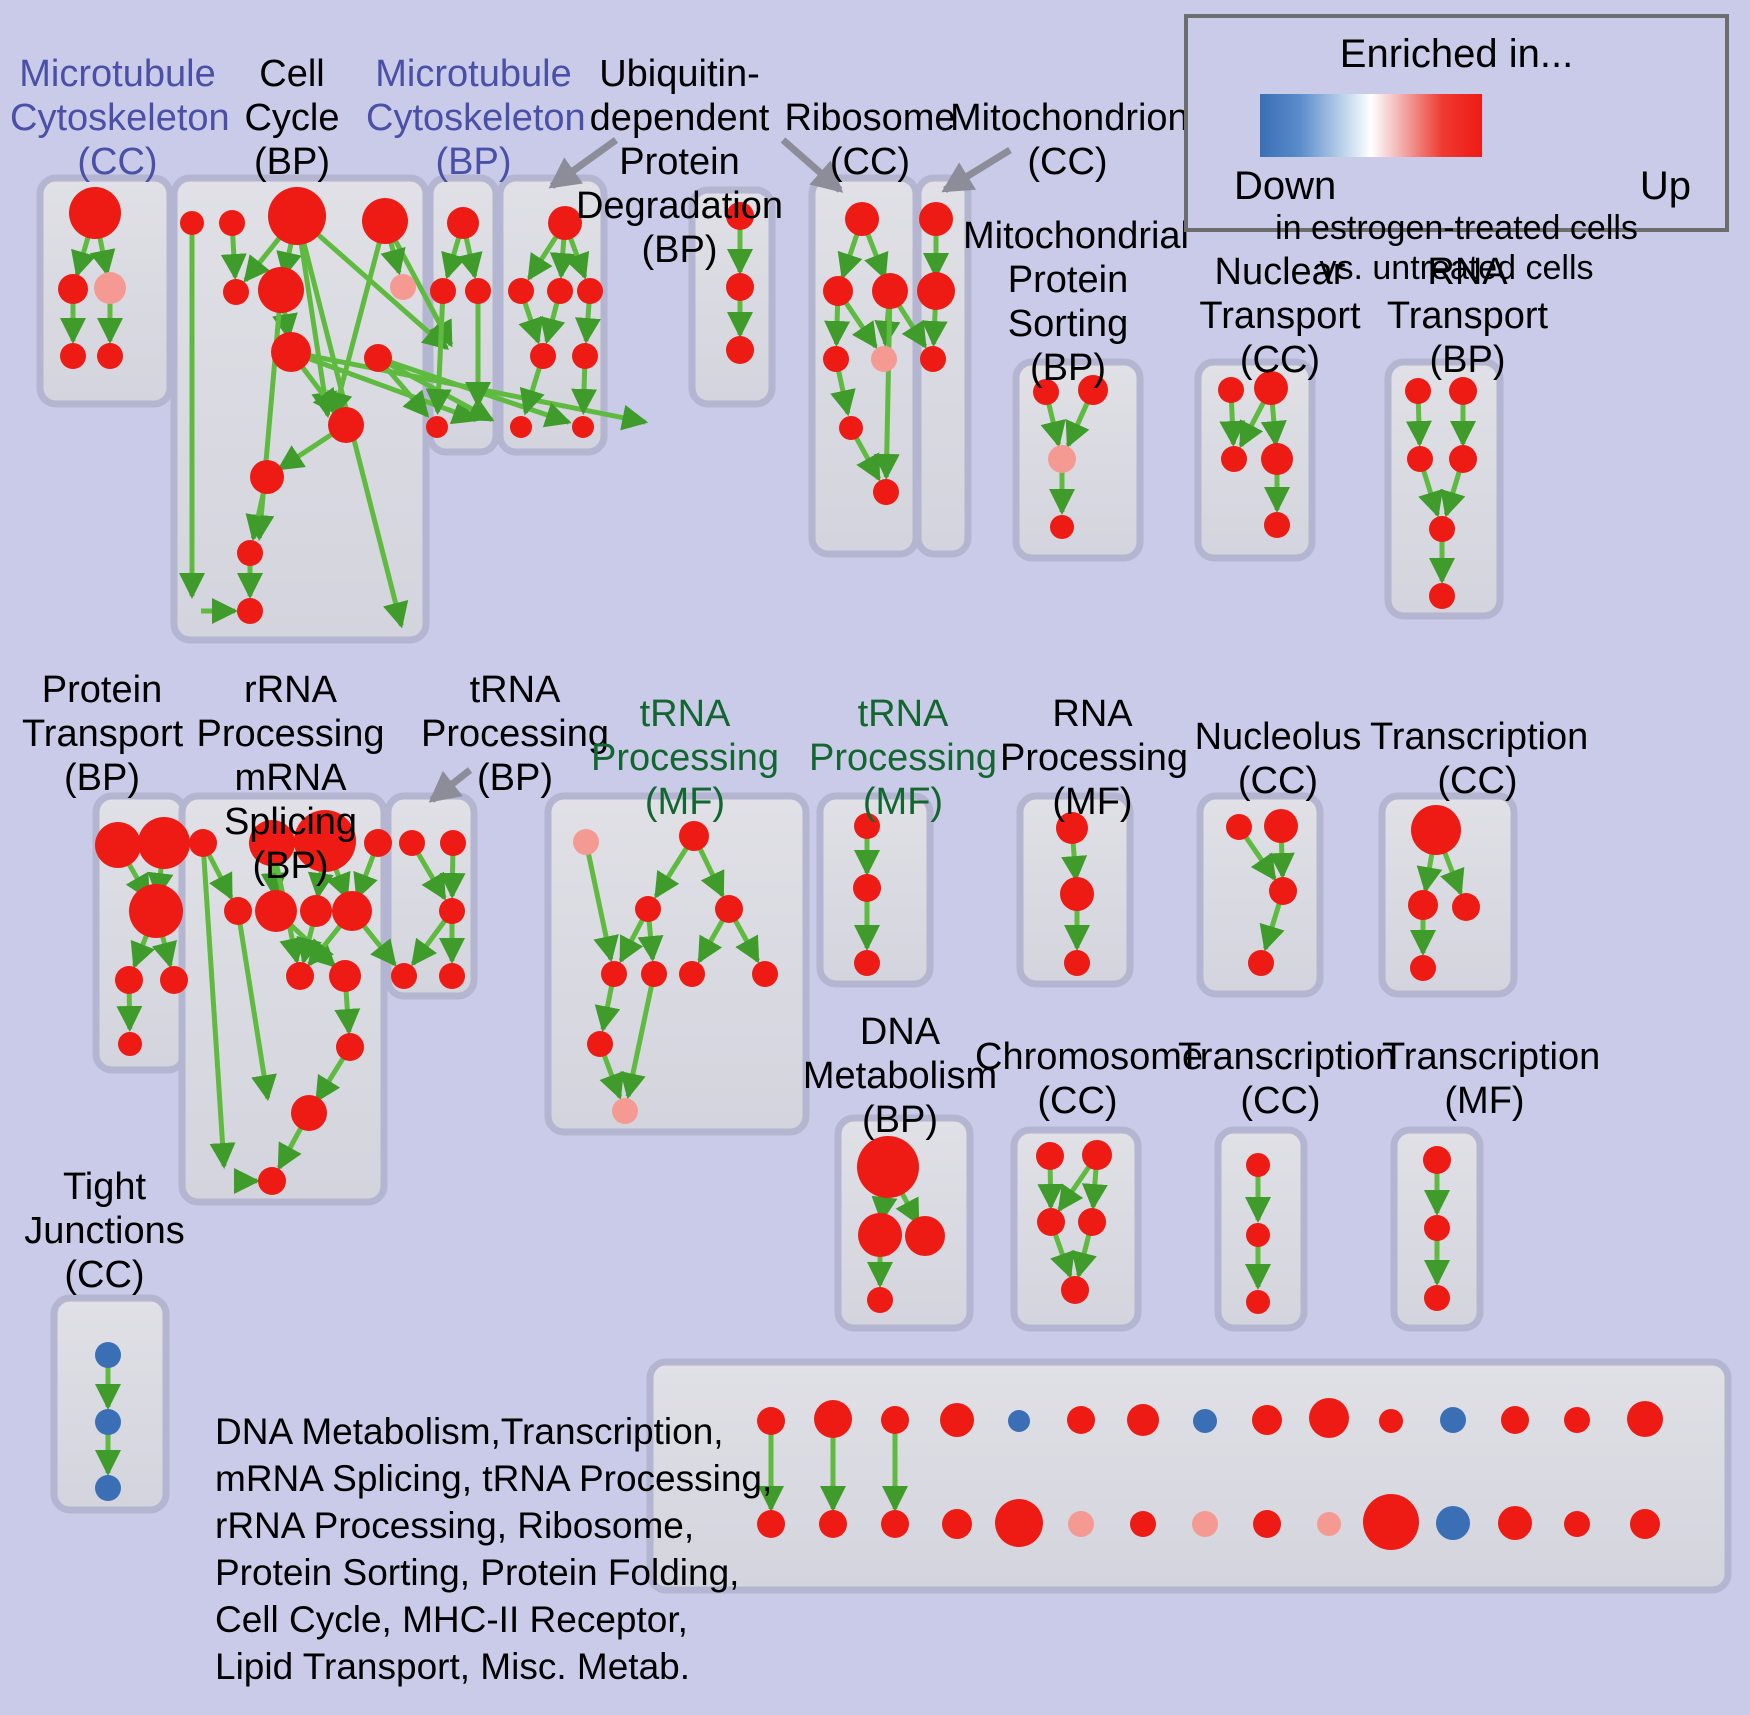  Describe the element at coordinates (476, 118) in the screenshot. I see `cluster-label-microtubule-cytoskeleton-bp: Microtubule Cytoskeleton (BP)` at that location.